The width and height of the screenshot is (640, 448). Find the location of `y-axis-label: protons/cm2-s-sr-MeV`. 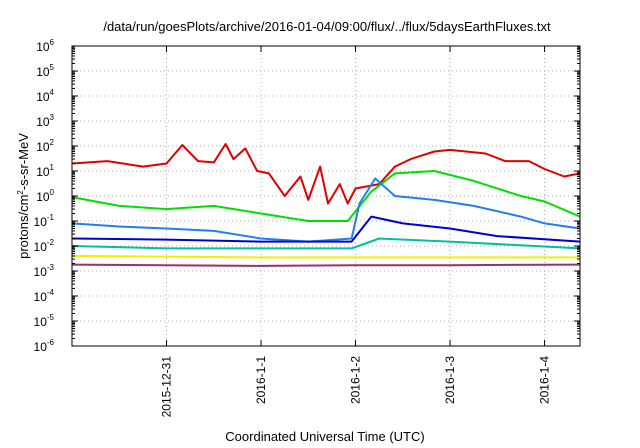

y-axis-label: protons/cm2-s-sr-MeV is located at coordinates (23, 196).